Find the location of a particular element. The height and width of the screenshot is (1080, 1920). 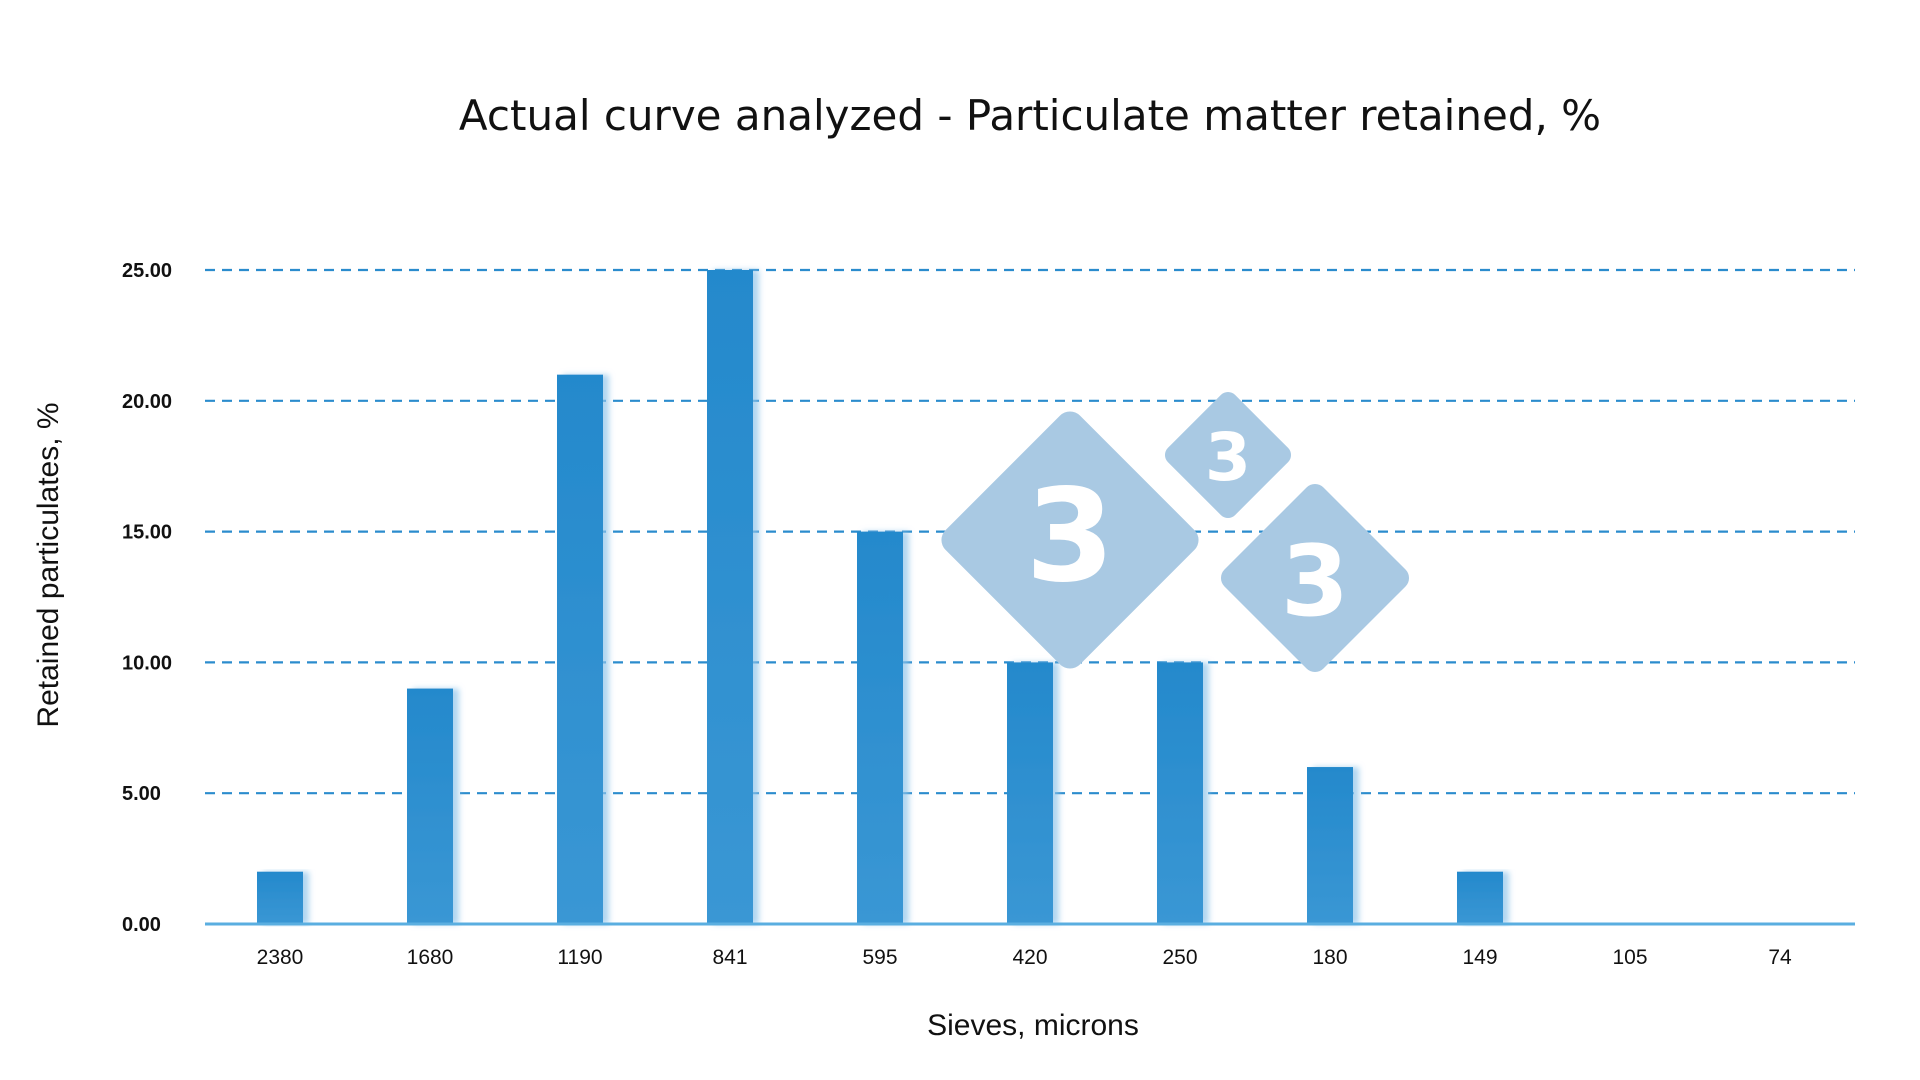

watermark-diamond-medium is located at coordinates (1315, 578).